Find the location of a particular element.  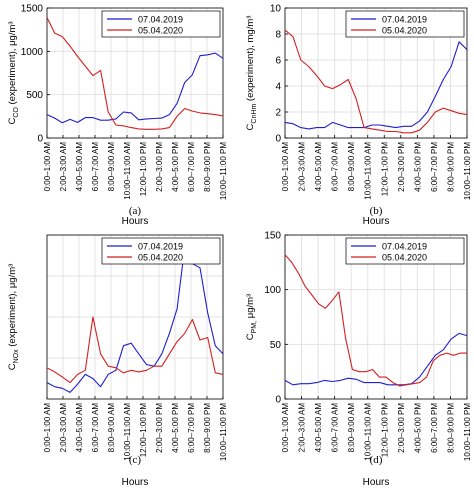

y-tick-label: 150 is located at coordinates (272, 236).